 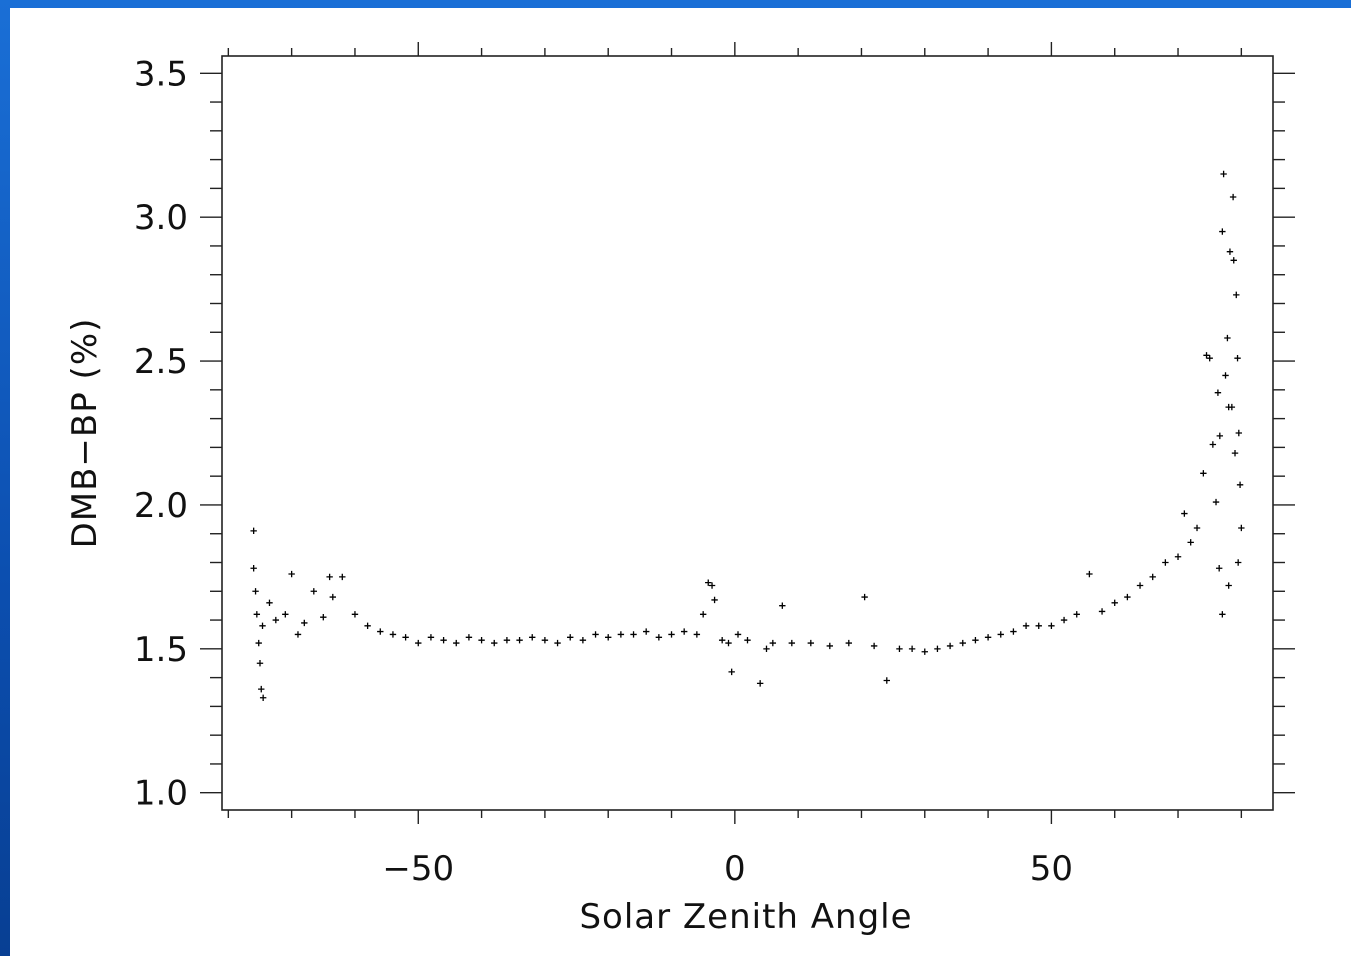 What do you see at coordinates (161, 794) in the screenshot?
I see `y-tick-label: 1.0` at bounding box center [161, 794].